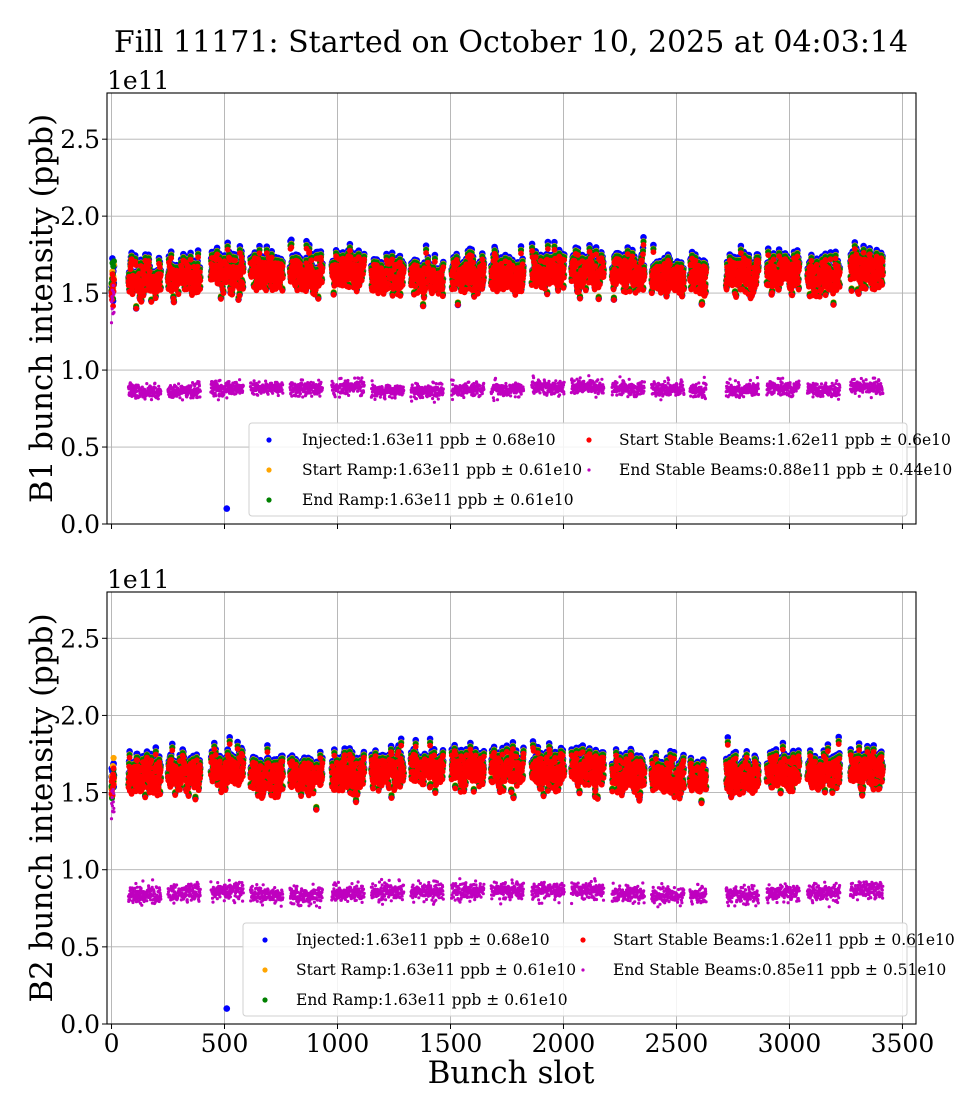 This screenshot has height=1120, width=960. I want to click on data-point-outlier, so click(227, 508).